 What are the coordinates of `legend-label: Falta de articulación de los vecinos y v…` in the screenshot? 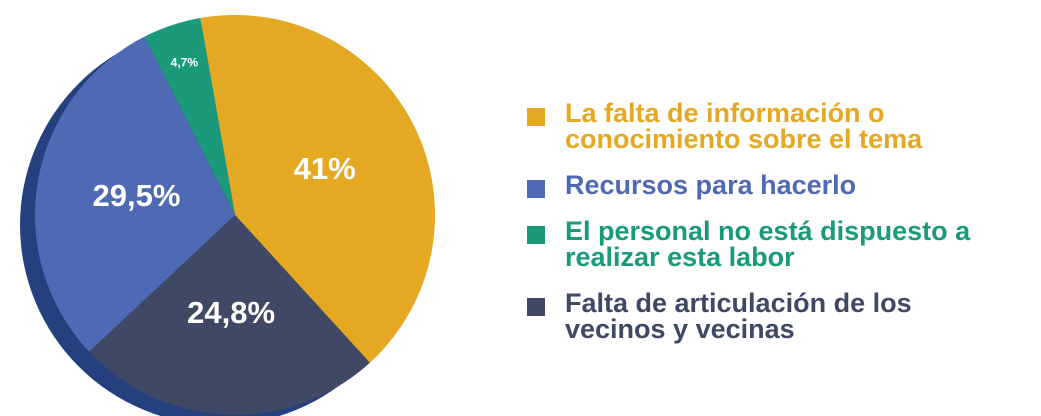 It's located at (738, 316).